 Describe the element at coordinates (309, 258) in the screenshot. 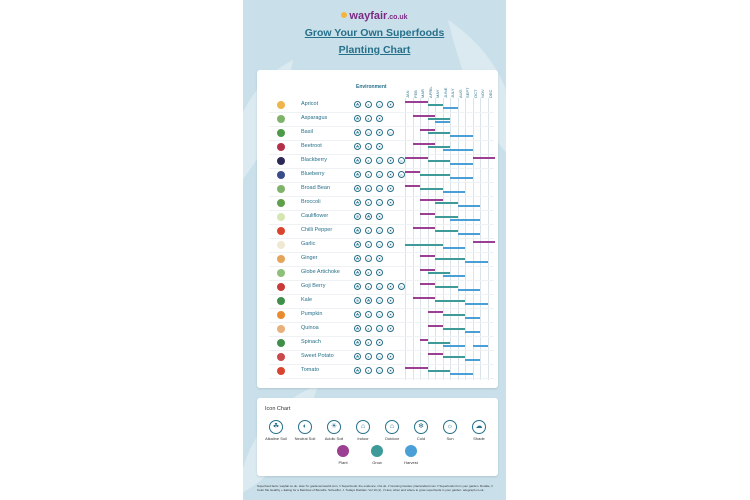

I see `produce-name: Ginger` at that location.